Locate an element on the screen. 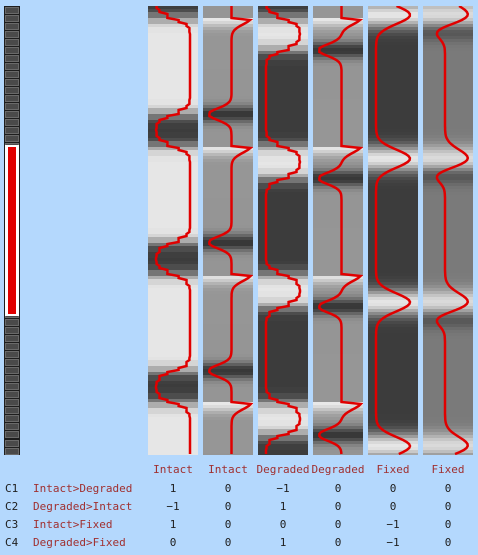 The width and height of the screenshot is (478, 555). contrast-label: Intact>Degraded is located at coordinates (83, 488).